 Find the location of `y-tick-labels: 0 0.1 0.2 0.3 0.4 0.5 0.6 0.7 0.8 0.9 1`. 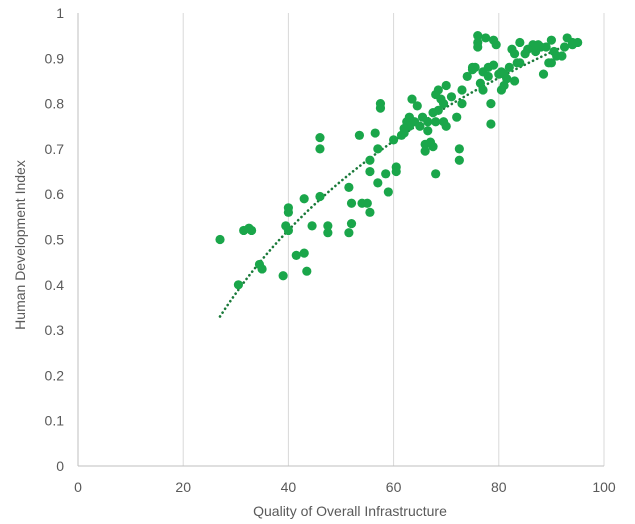

y-tick-labels: 0 0.1 0.2 0.3 0.4 0.5 0.6 0.7 0.8 0.9 1 is located at coordinates (55, 239).